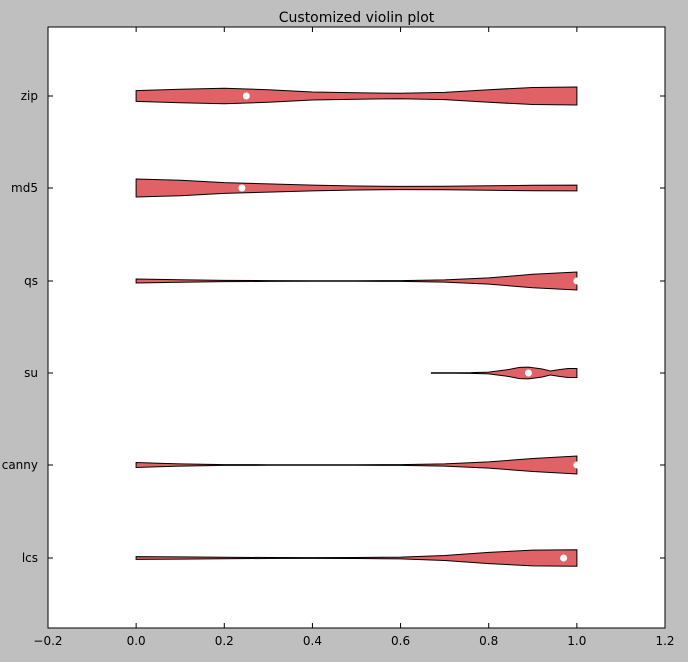 This screenshot has width=688, height=662. What do you see at coordinates (356, 188) in the screenshot?
I see `violin-md5` at bounding box center [356, 188].